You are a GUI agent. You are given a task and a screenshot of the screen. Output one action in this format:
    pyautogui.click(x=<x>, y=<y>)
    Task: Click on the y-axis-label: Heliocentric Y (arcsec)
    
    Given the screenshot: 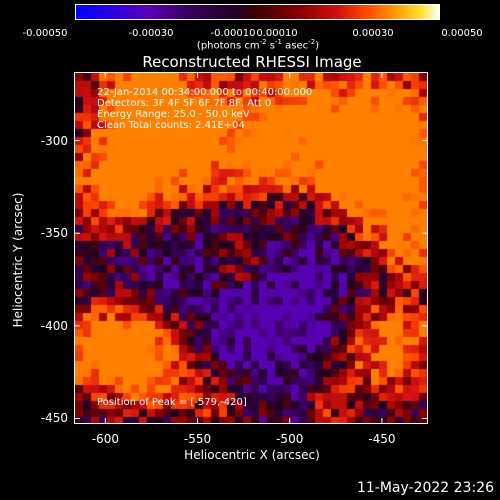 What is the action you would take?
    pyautogui.click(x=18, y=260)
    